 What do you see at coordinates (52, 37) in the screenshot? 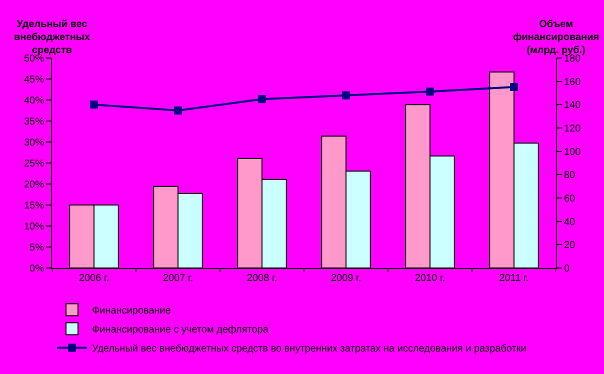
I see `y-axis-title: Удельный вес внебюджетных средств` at bounding box center [52, 37].